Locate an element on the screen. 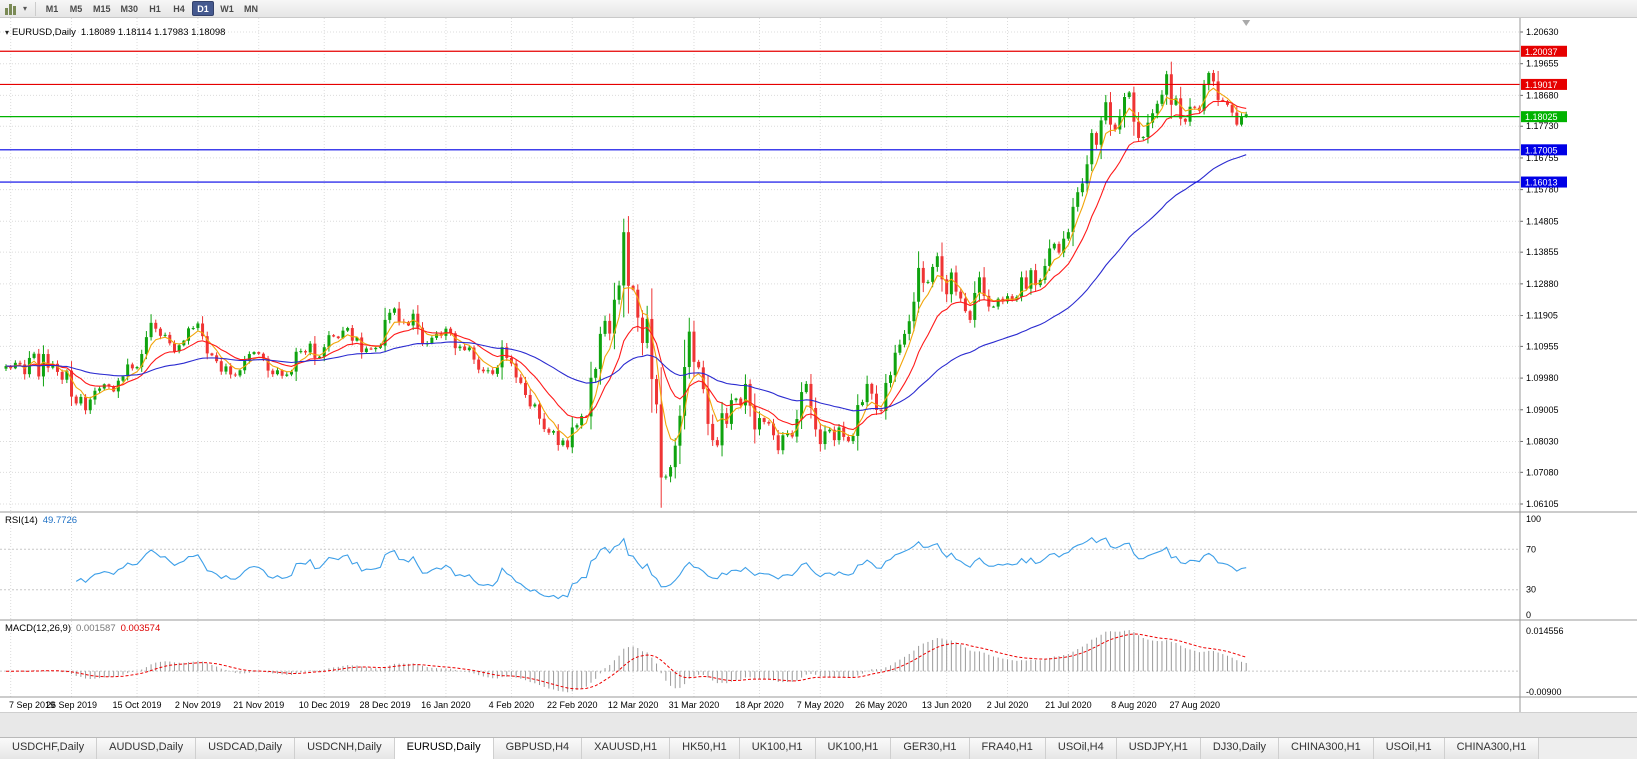 This screenshot has height=759, width=1637. timeframe-button-m15: M15 is located at coordinates (102, 9).